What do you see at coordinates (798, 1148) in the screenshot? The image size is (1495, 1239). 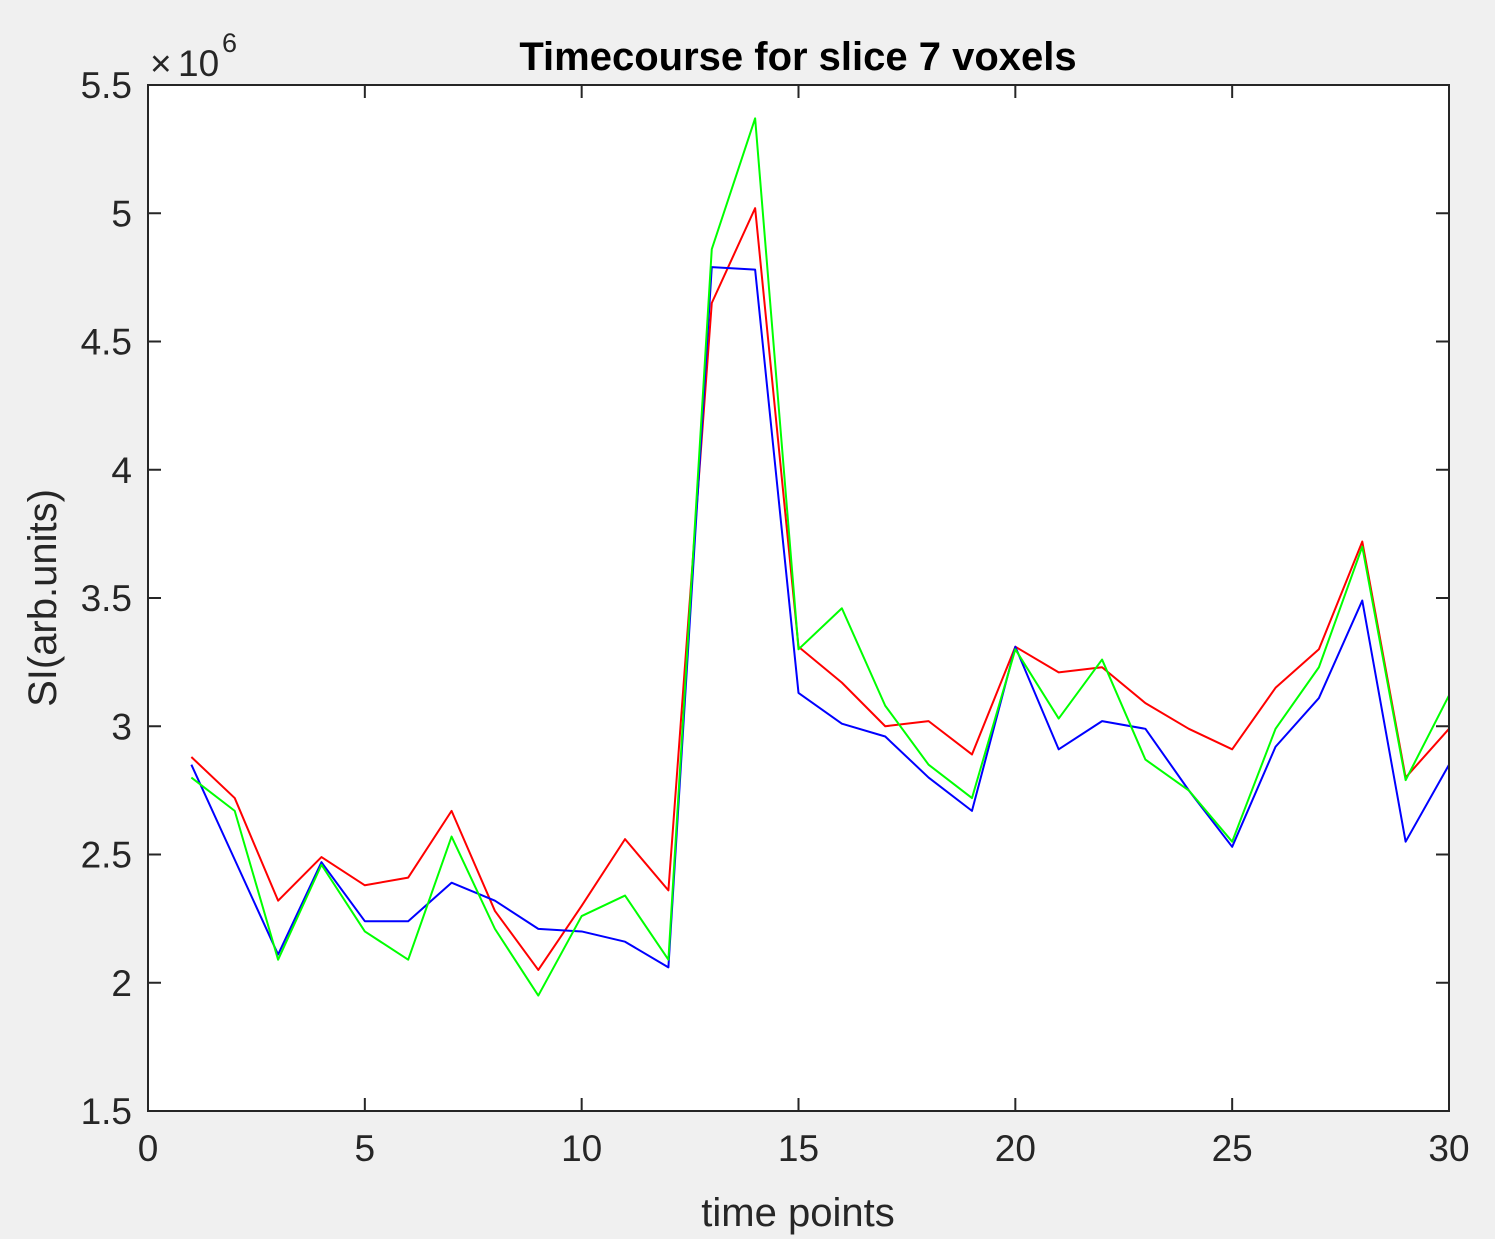 I see `x-tick-label: 15` at bounding box center [798, 1148].